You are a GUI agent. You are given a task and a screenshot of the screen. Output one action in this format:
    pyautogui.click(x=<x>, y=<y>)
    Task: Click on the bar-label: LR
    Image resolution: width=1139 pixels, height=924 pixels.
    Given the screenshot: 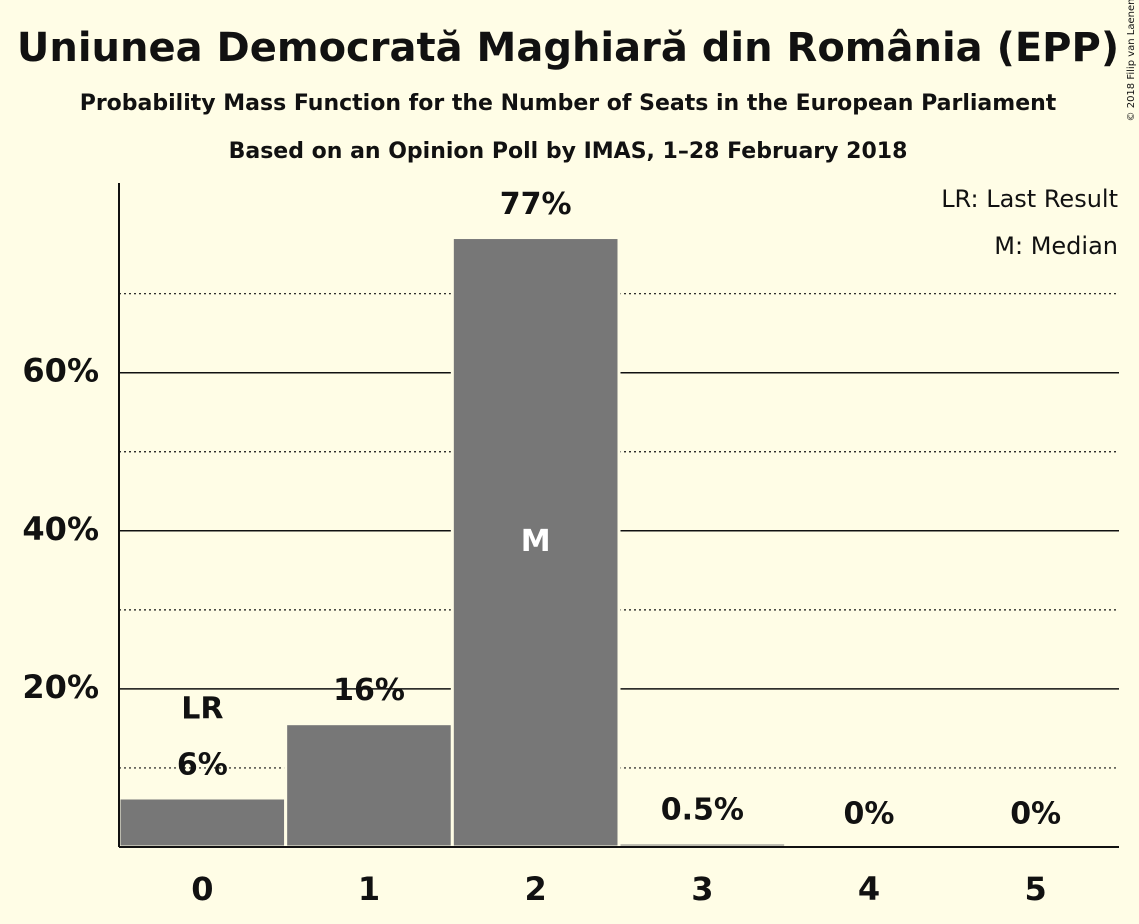 What is the action you would take?
    pyautogui.click(x=202, y=708)
    